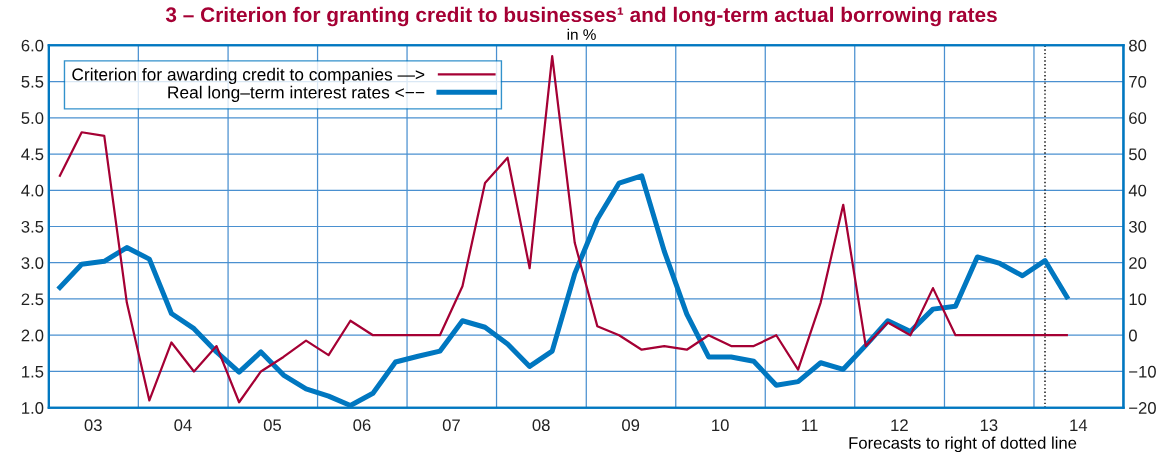  I want to click on text: Forecasts to right of dotted line, so click(963, 444).